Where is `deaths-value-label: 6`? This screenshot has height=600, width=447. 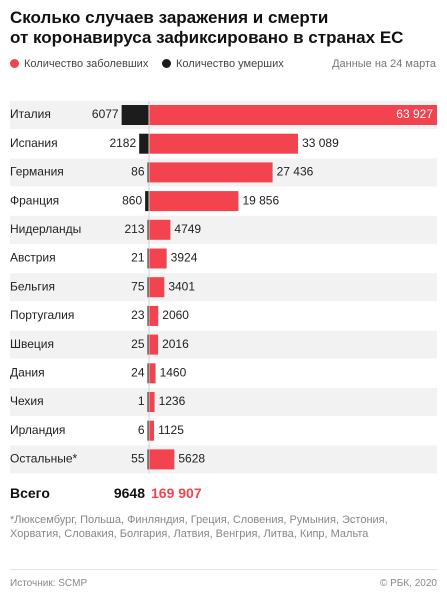
deaths-value-label: 6 is located at coordinates (141, 430).